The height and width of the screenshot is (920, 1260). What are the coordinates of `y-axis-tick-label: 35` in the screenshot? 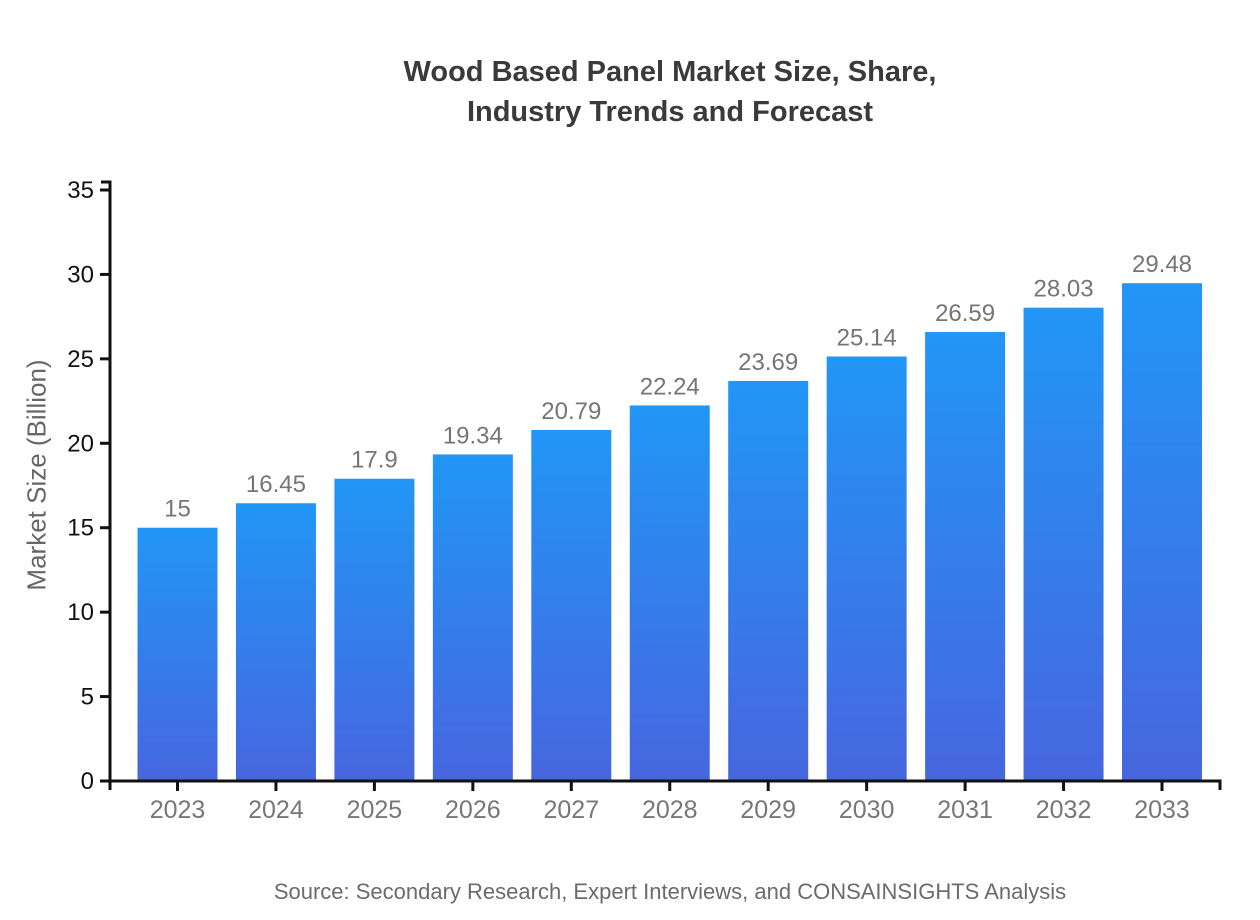 It's located at (80, 190).